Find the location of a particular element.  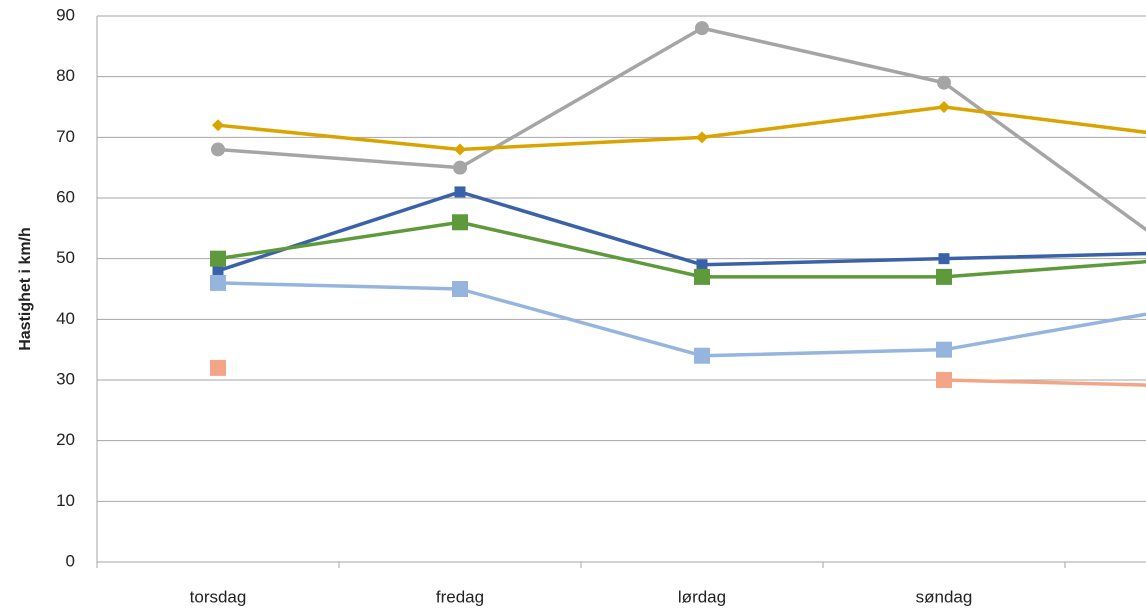

y-tick-label: 70 is located at coordinates (65, 136).